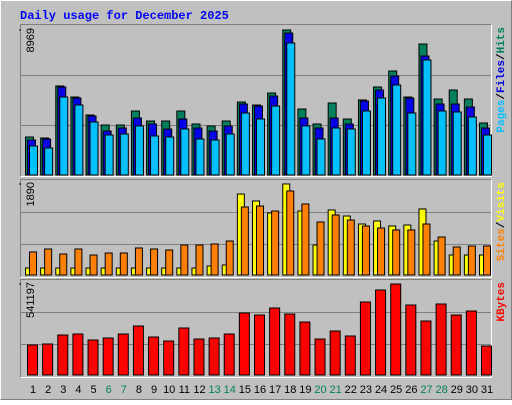  Describe the element at coordinates (31, 300) in the screenshot. I see `y-tick-label: 541197` at that location.